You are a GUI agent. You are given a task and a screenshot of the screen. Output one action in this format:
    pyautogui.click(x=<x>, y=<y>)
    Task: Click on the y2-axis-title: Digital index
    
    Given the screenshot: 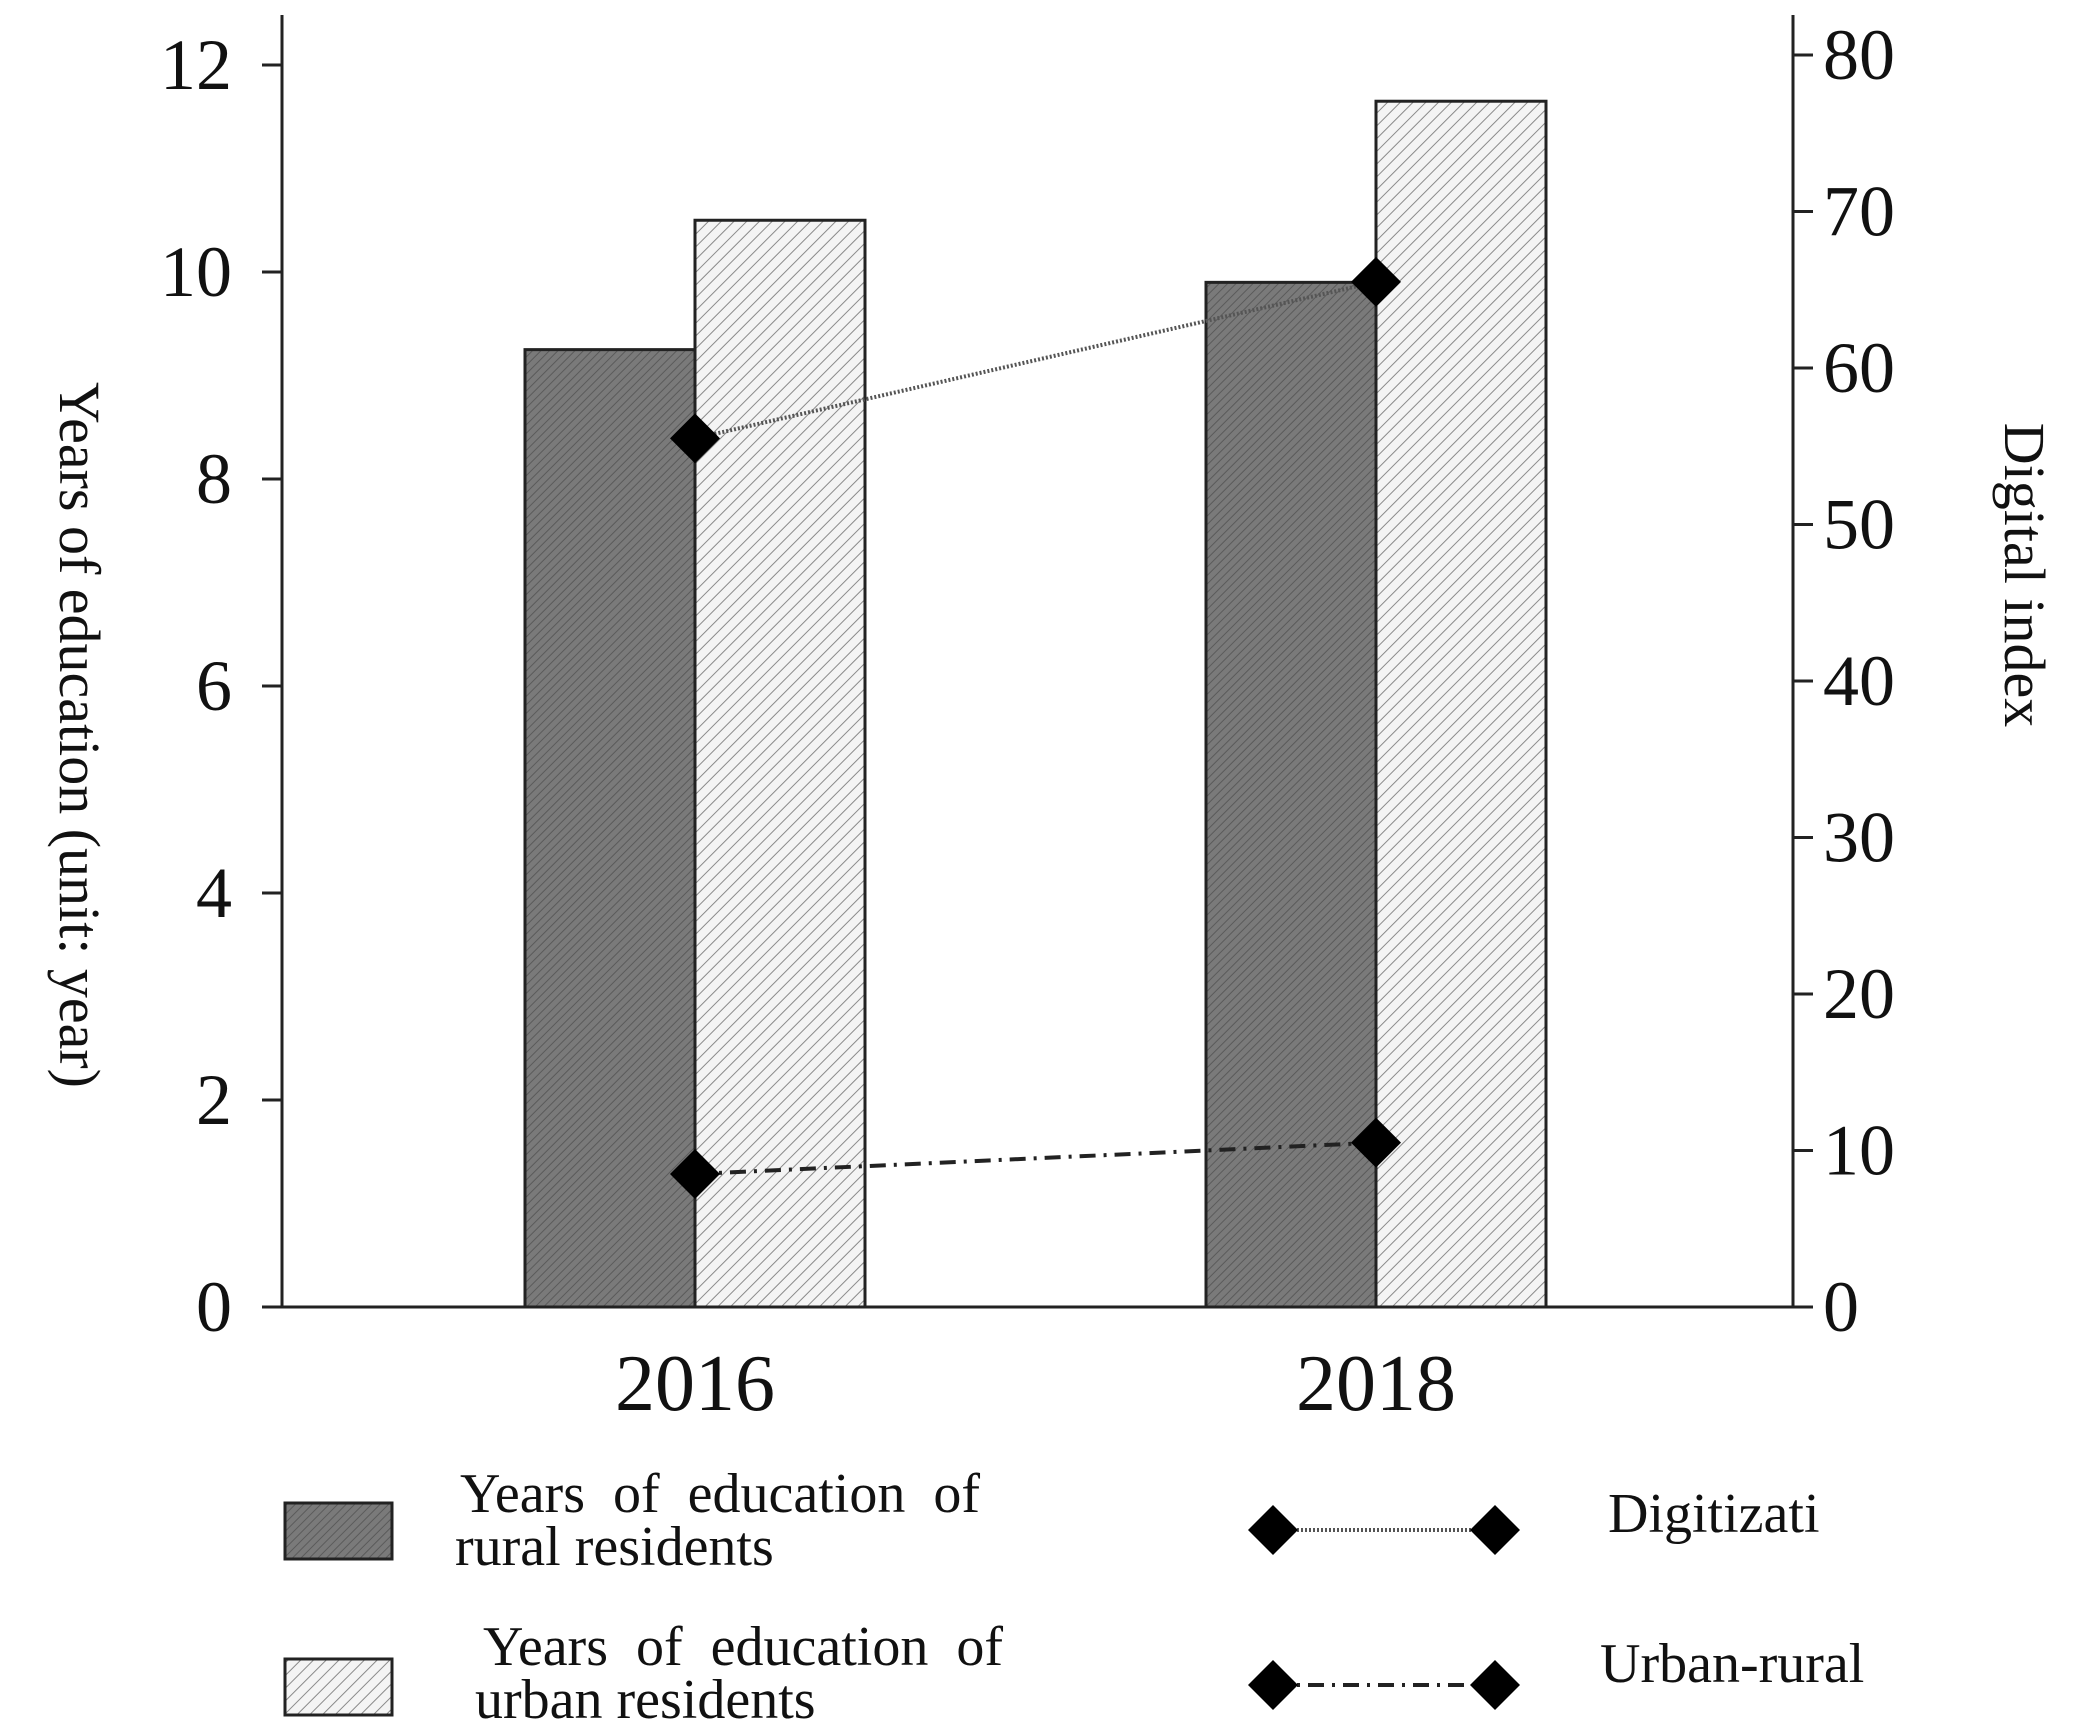 What is the action you would take?
    pyautogui.click(x=2024, y=575)
    